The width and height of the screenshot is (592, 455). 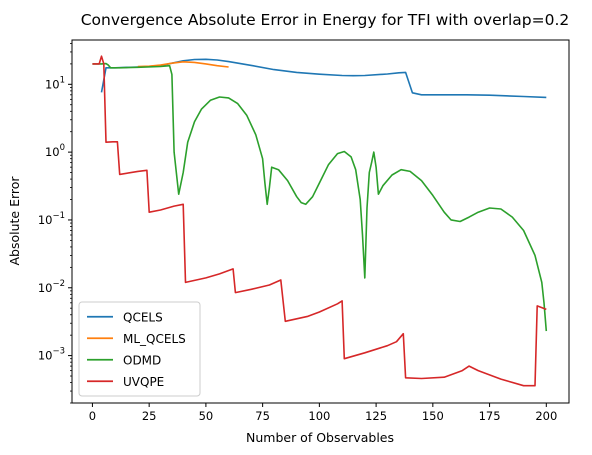 I want to click on x-tick-label: 150, so click(x=433, y=416).